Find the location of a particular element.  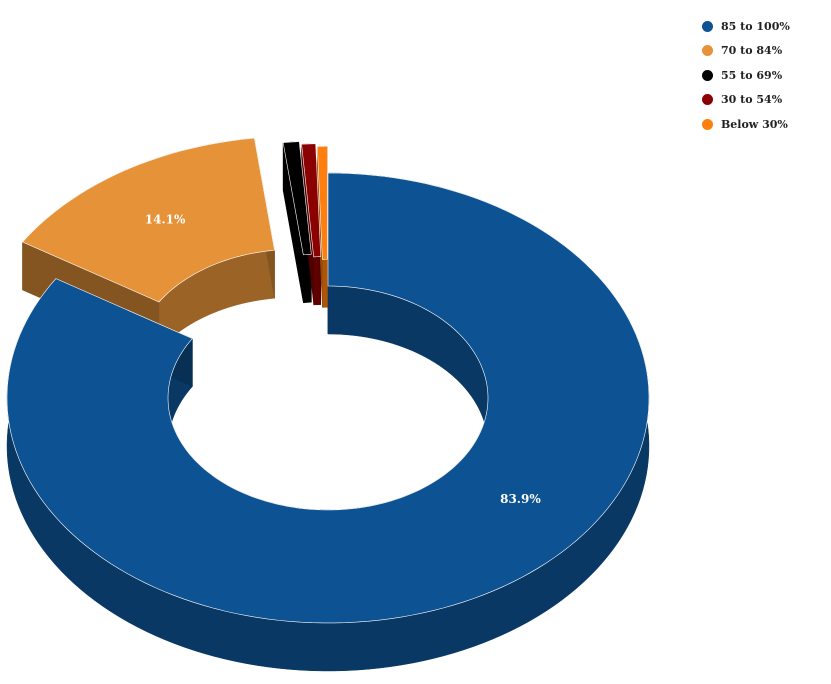

legend-item: 55 to 69% is located at coordinates (746, 75).